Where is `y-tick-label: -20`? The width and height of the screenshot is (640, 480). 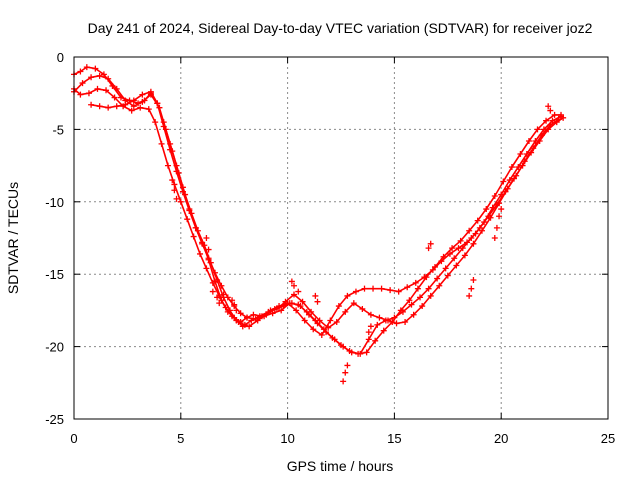 y-tick-label: -20 is located at coordinates (54, 347).